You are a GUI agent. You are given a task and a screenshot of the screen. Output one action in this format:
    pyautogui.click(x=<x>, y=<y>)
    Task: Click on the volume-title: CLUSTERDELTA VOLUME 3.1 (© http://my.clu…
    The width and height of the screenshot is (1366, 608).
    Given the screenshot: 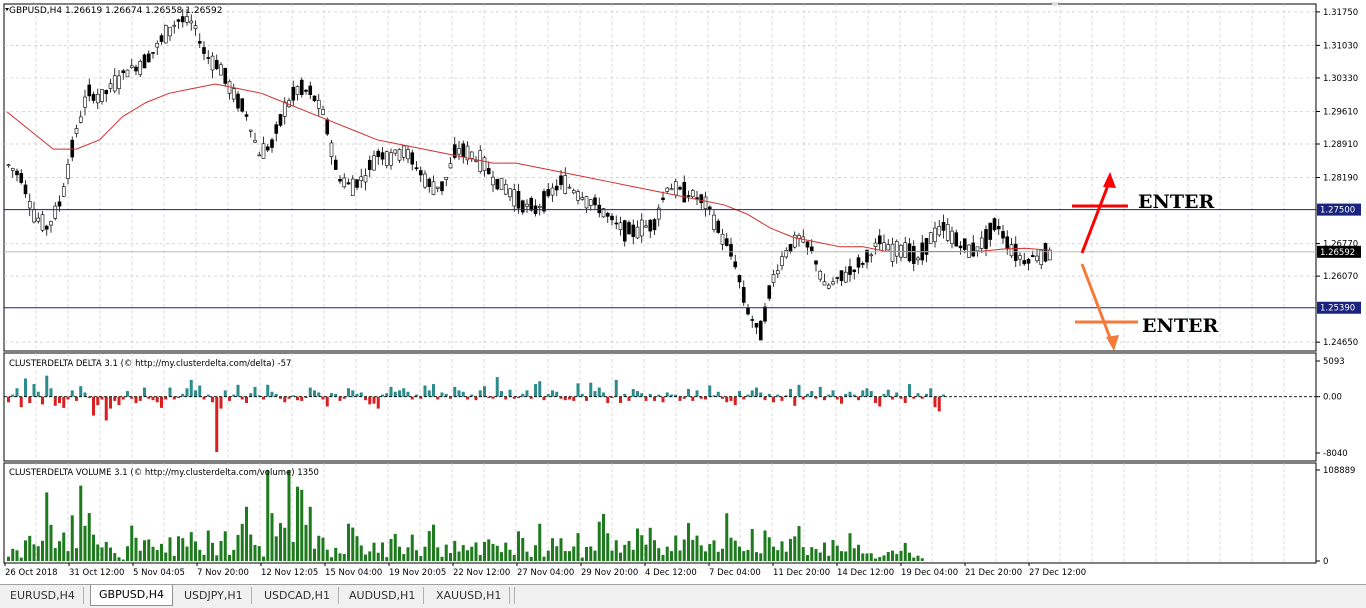 What is the action you would take?
    pyautogui.click(x=164, y=473)
    